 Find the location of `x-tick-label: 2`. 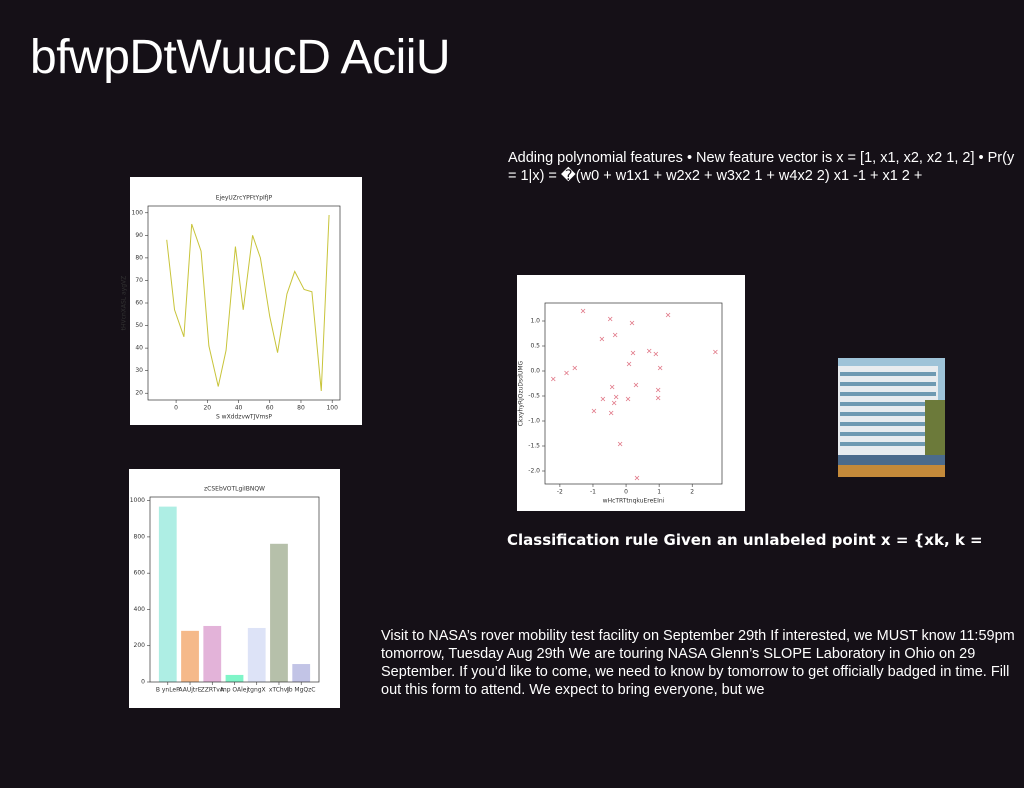

x-tick-label: 2 is located at coordinates (692, 492).